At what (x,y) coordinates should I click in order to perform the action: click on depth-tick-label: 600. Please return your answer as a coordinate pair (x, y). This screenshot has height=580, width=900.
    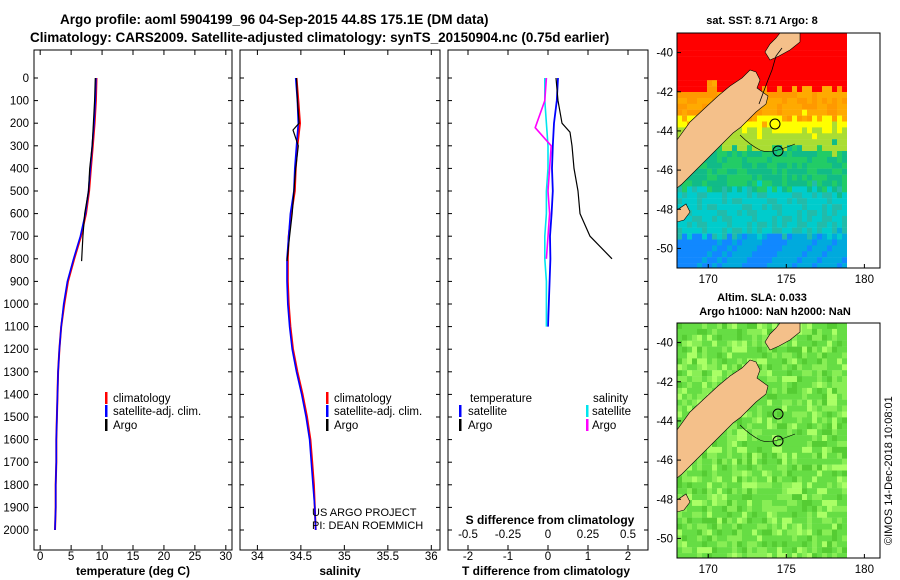
    Looking at the image, I should click on (19, 215).